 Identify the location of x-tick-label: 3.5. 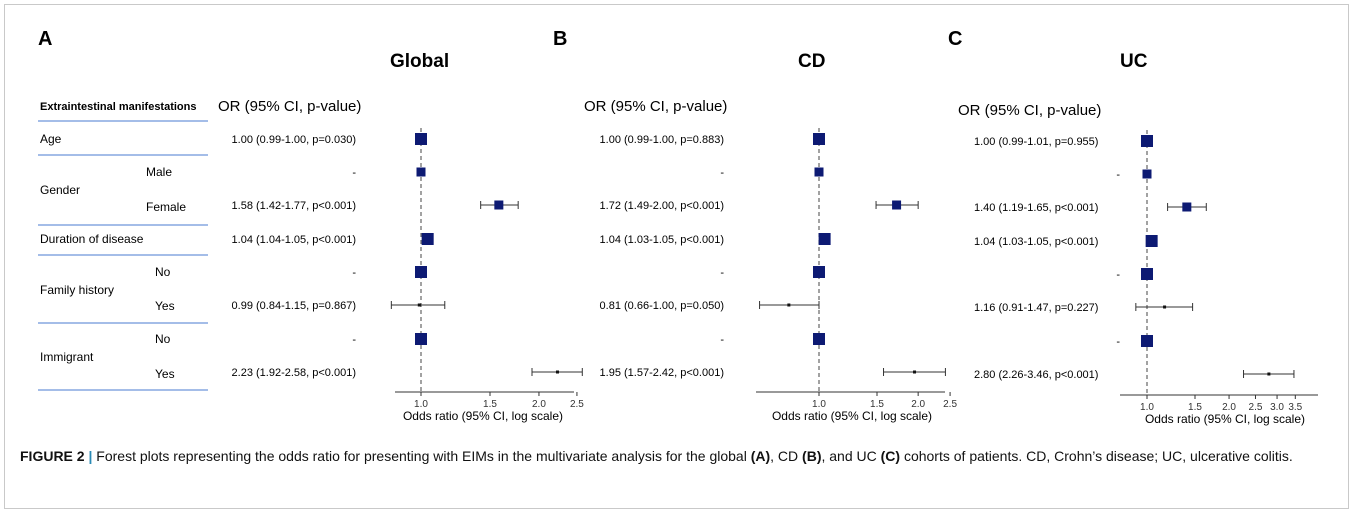
(1295, 407).